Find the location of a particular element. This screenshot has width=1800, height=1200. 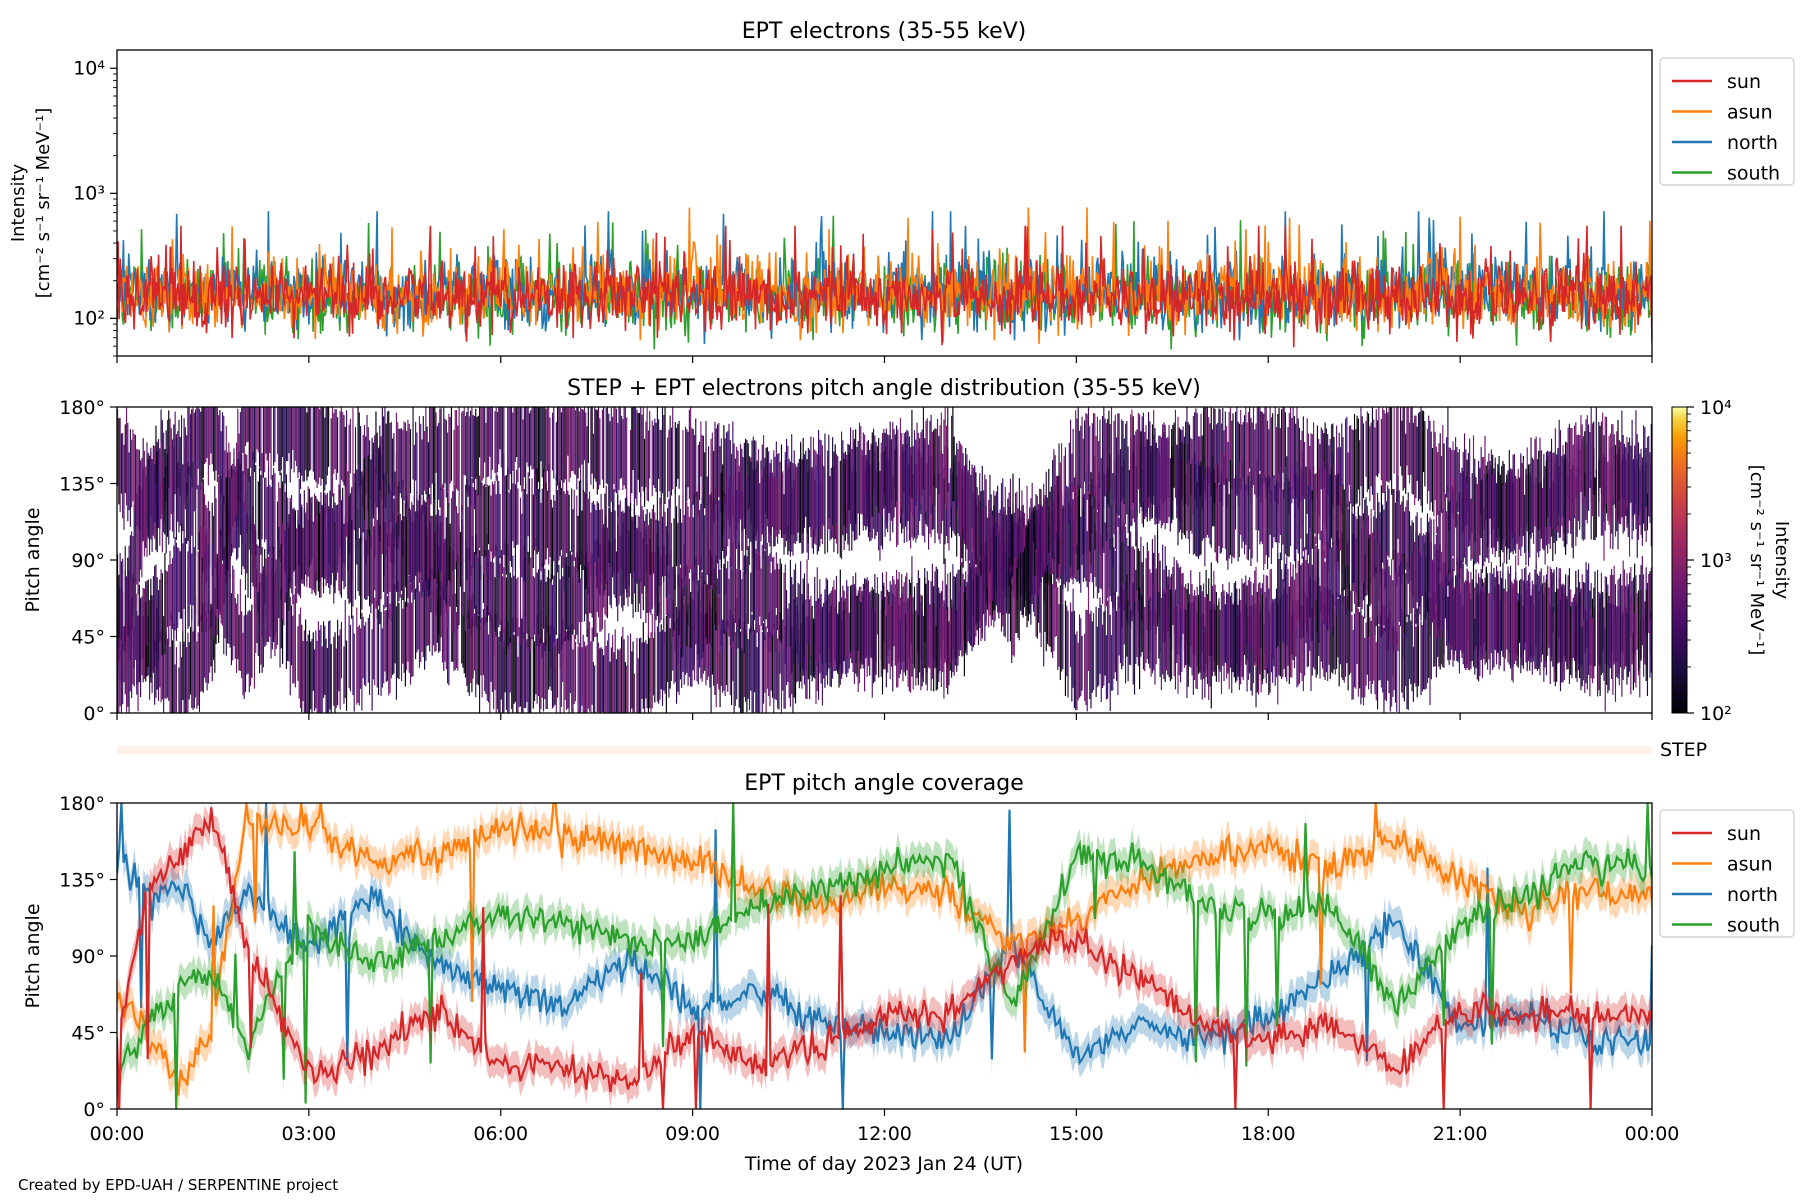

colorbar is located at coordinates (1679, 560).